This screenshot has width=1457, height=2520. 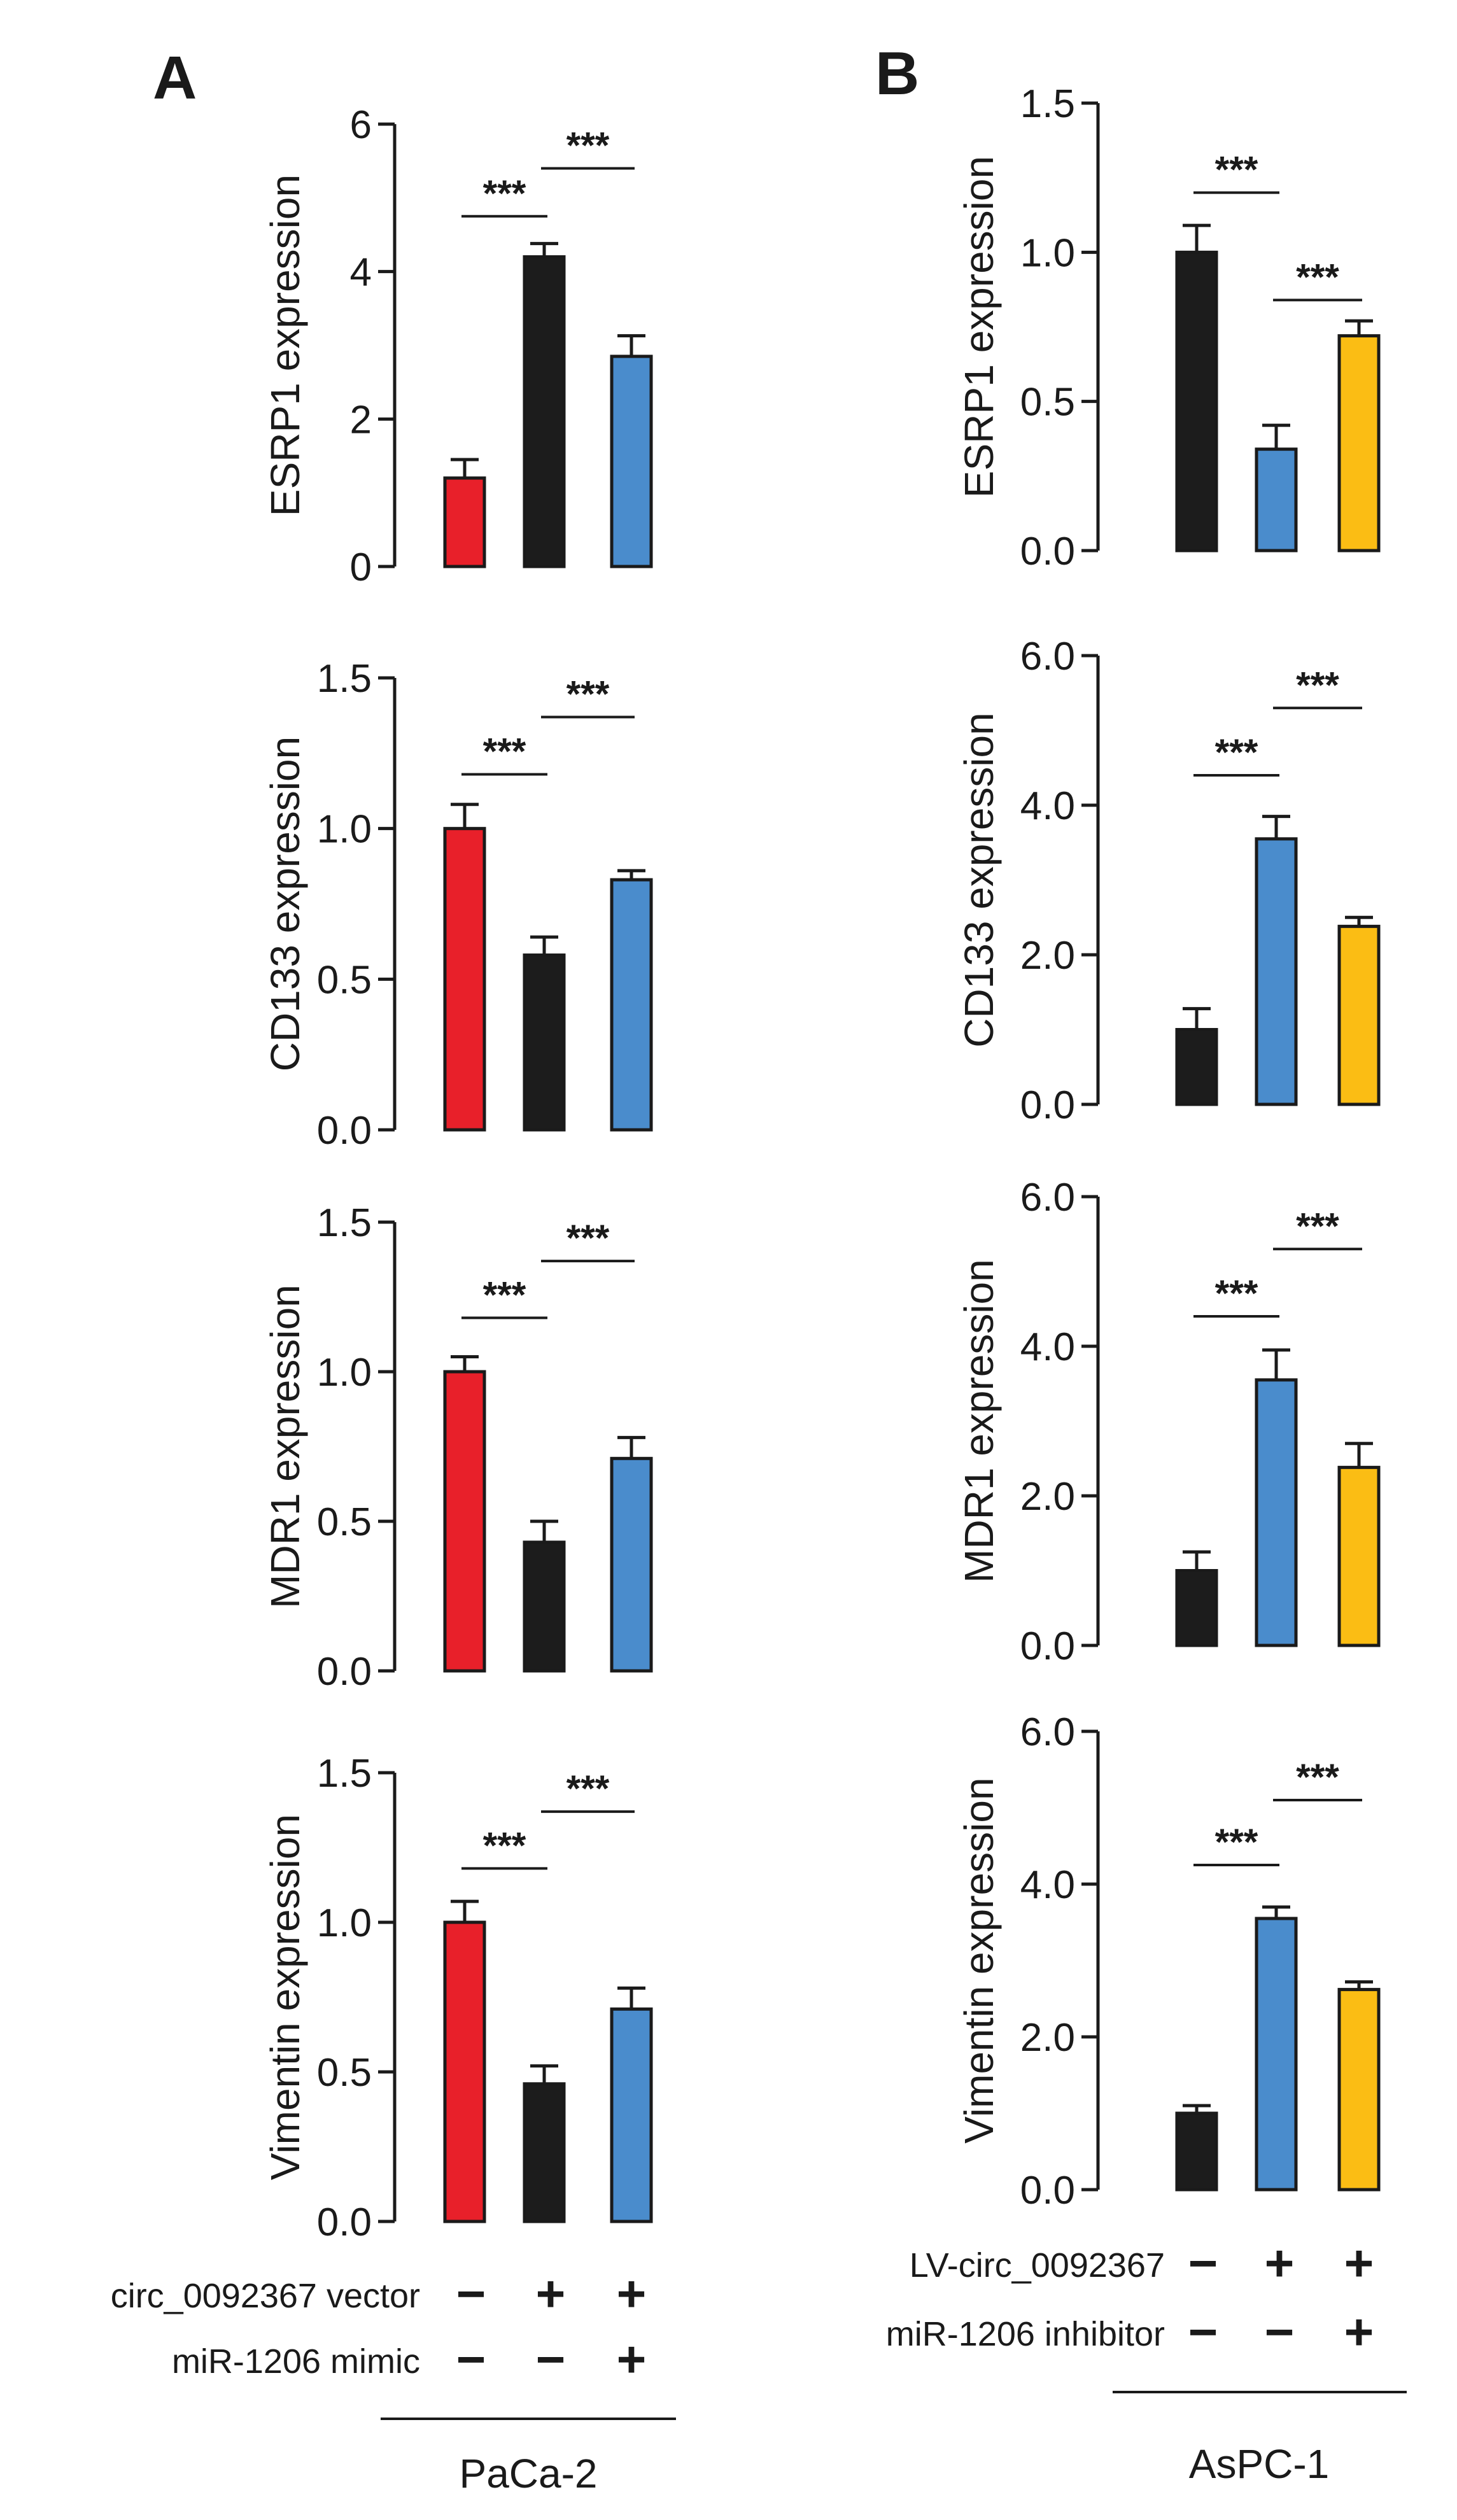 I want to click on panel-b-label: B, so click(x=897, y=73).